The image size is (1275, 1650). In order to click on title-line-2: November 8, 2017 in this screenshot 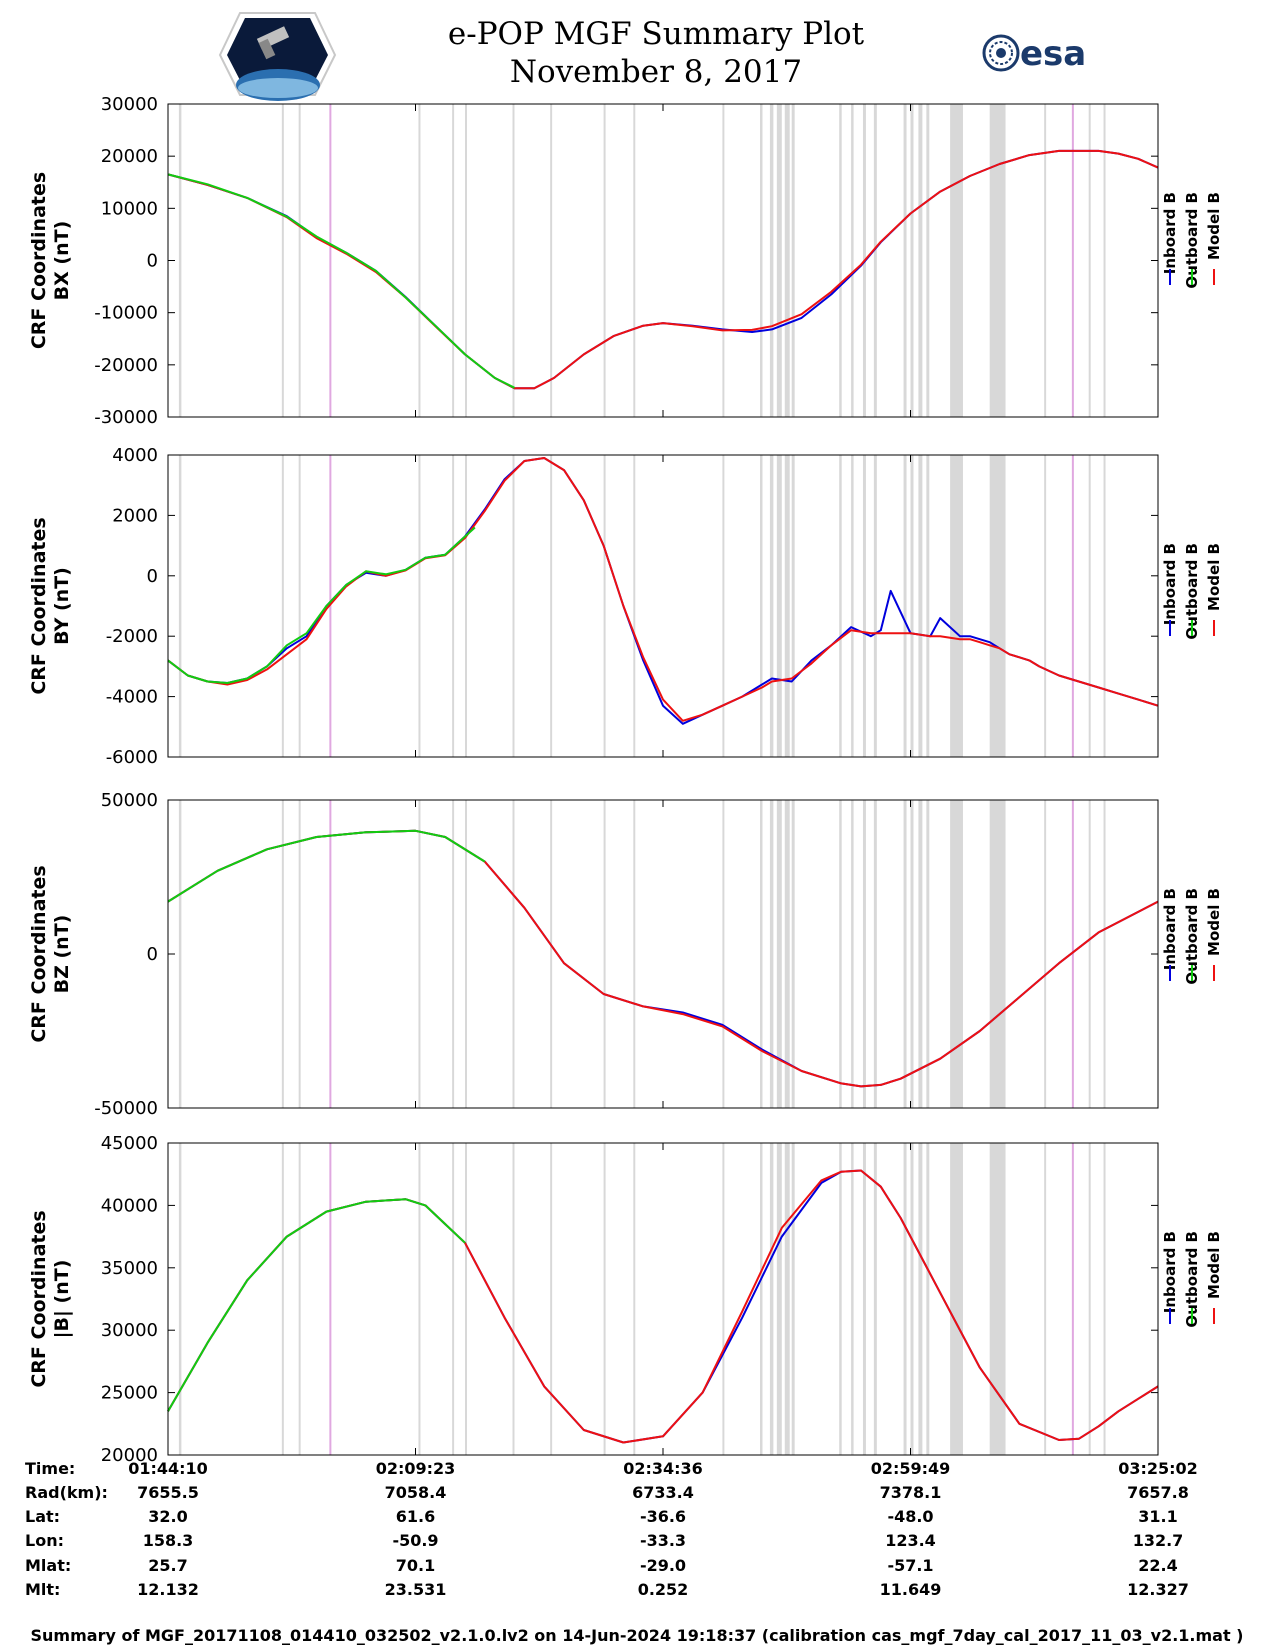, I will do `click(656, 72)`.